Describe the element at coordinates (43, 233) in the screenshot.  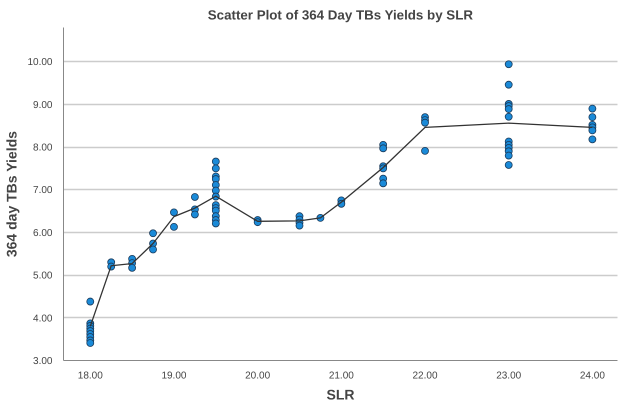
I see `y-tick-label: 6.00` at that location.